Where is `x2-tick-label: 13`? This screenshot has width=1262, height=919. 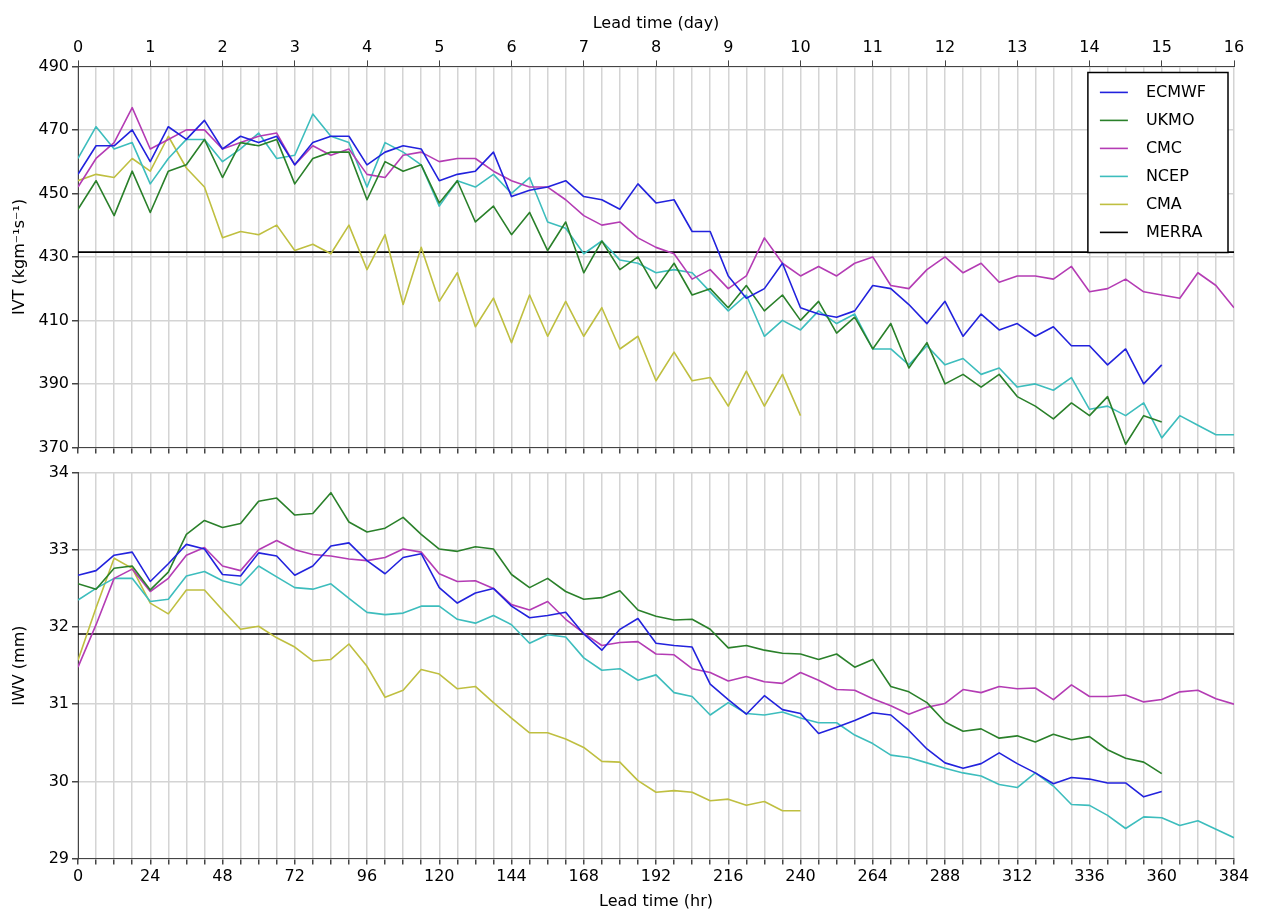 x2-tick-label: 13 is located at coordinates (1017, 46).